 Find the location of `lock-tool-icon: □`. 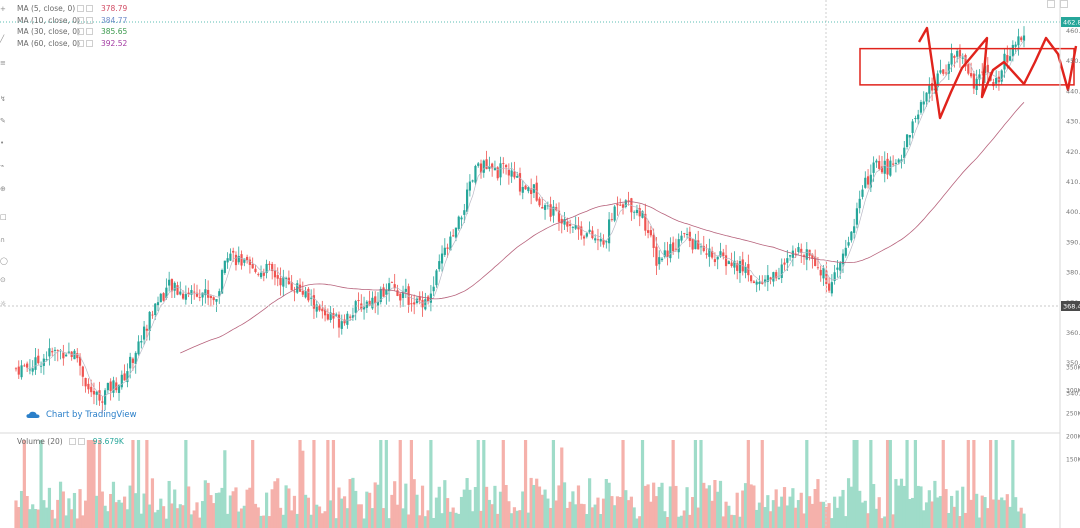

lock-tool-icon: □ is located at coordinates (3, 217).